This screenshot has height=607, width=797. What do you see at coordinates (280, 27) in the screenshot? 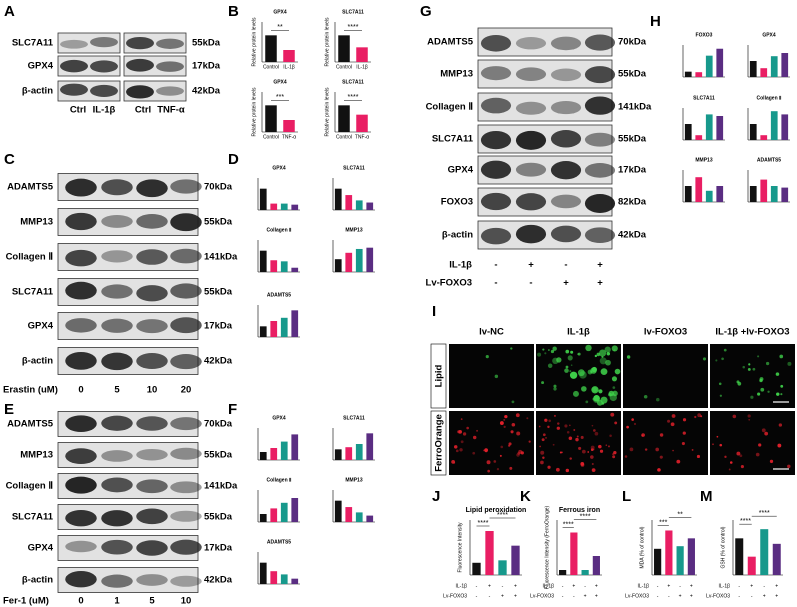
I see `sig-label: **` at bounding box center [280, 27].